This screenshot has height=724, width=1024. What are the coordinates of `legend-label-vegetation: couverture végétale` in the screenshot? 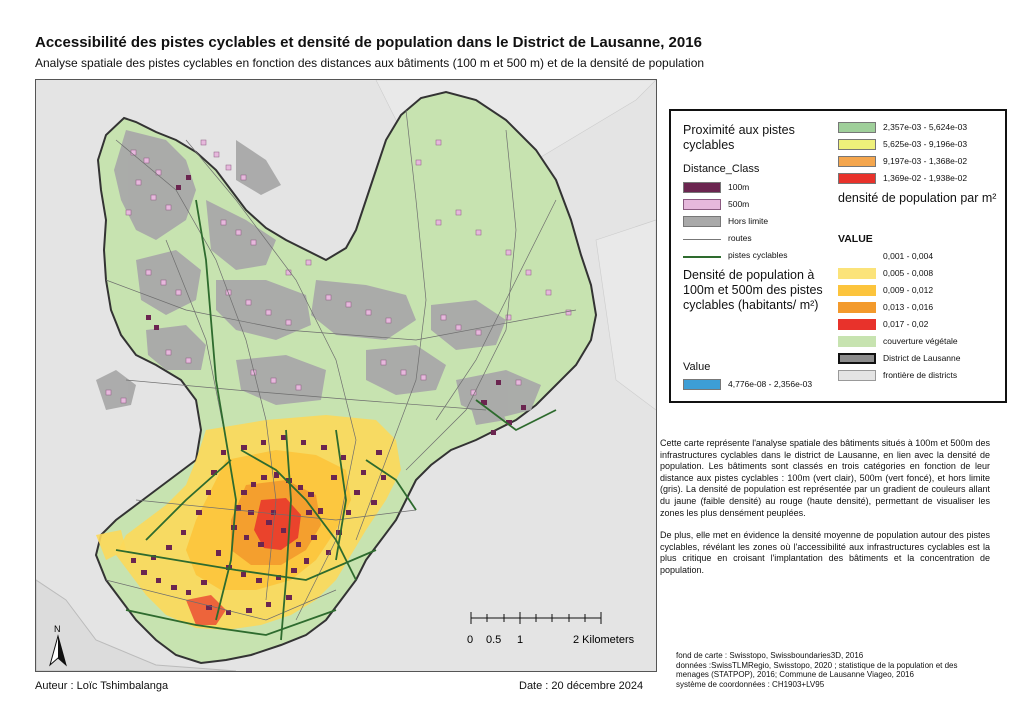 It's located at (920, 341).